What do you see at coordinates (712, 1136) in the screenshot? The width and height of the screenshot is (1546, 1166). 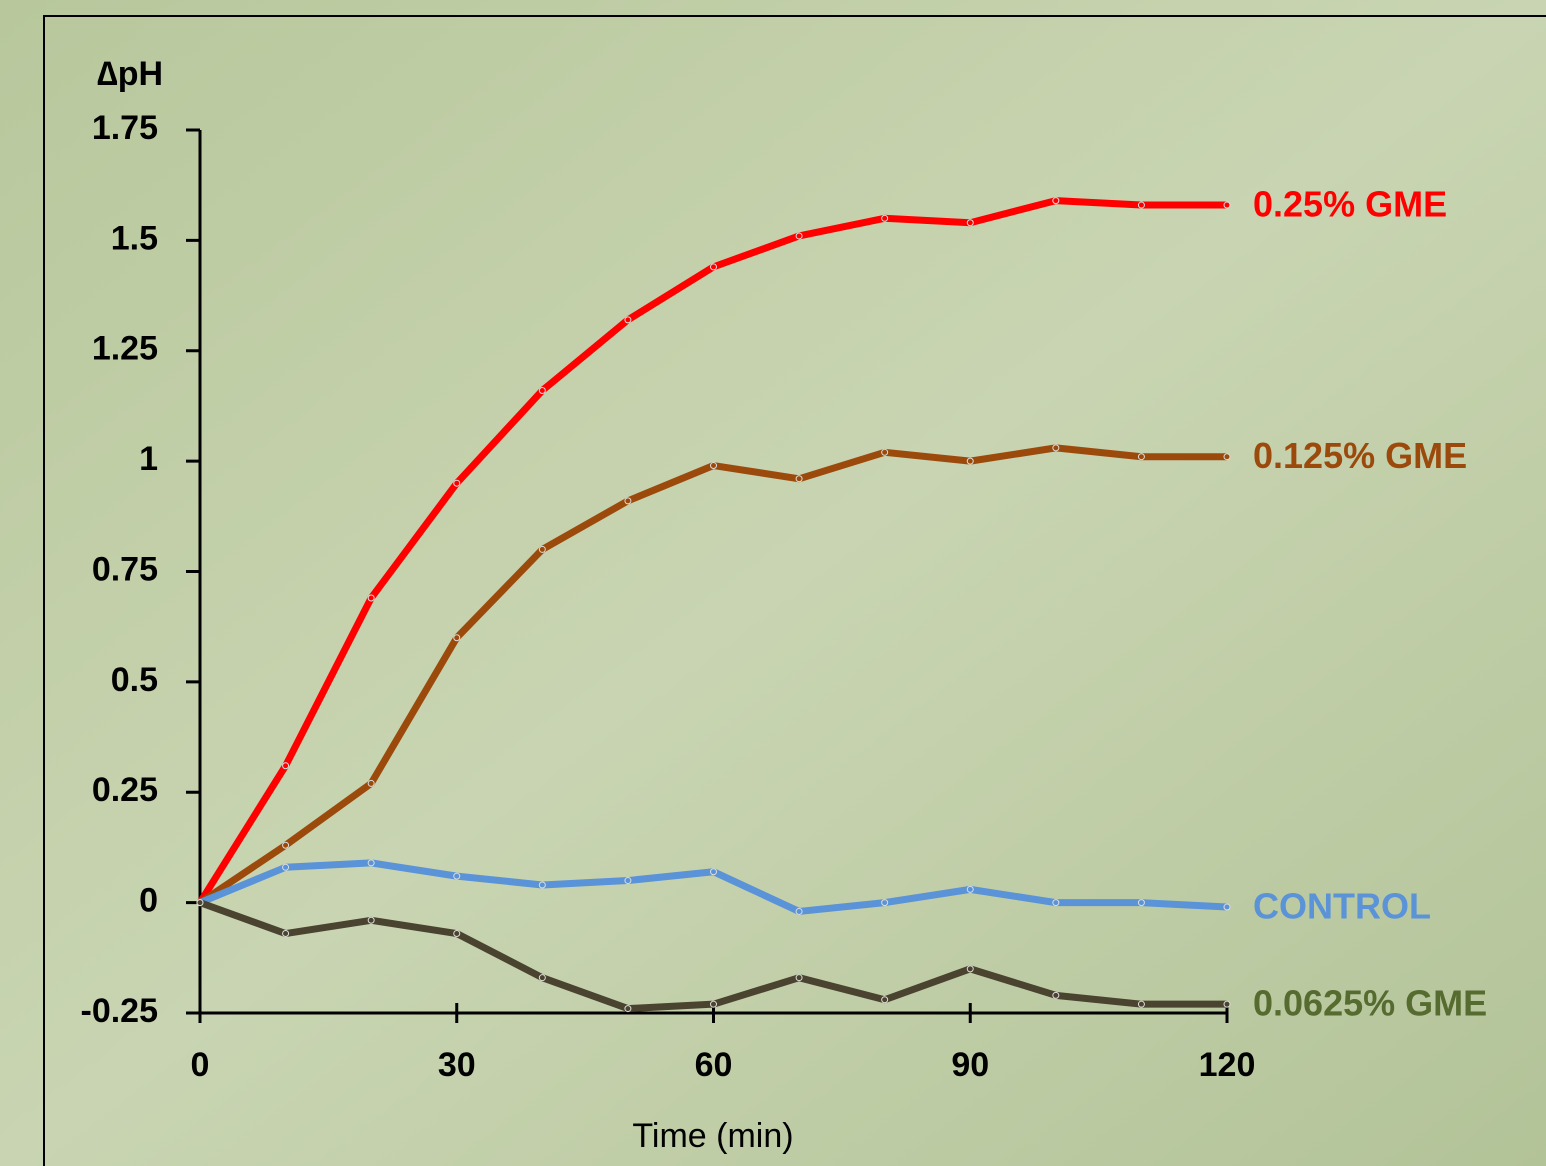 I see `x-axis-label: Time (min)` at bounding box center [712, 1136].